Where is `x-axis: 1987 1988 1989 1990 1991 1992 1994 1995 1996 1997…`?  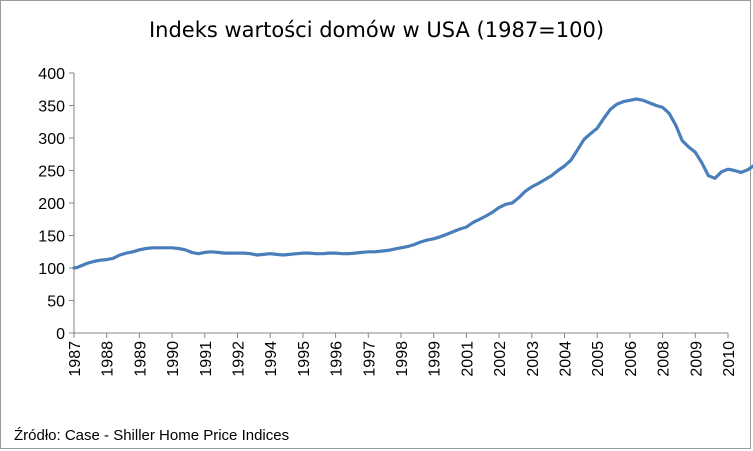
x-axis: 1987 1988 1989 1990 1991 1992 1994 1995 1996 1997… is located at coordinates (402, 354).